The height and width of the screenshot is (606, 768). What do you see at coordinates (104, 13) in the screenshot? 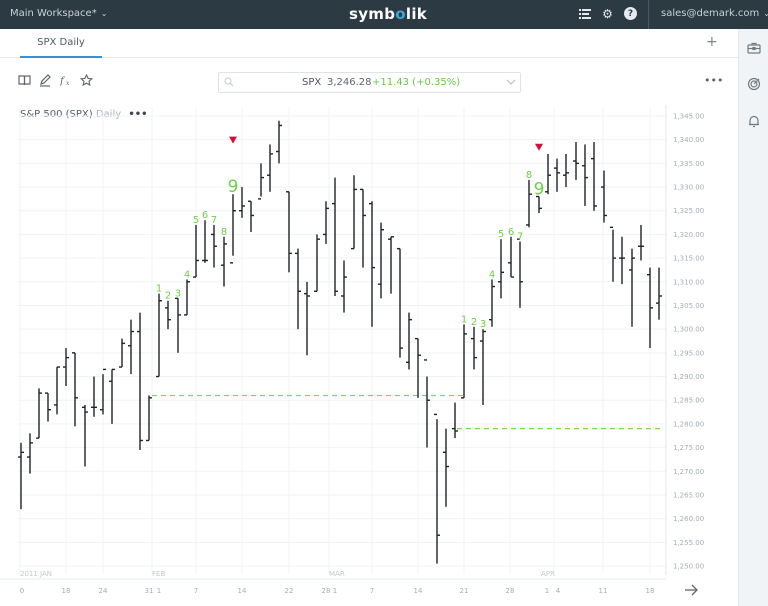
I see `chevron-down-icon: ⌄` at bounding box center [104, 13].